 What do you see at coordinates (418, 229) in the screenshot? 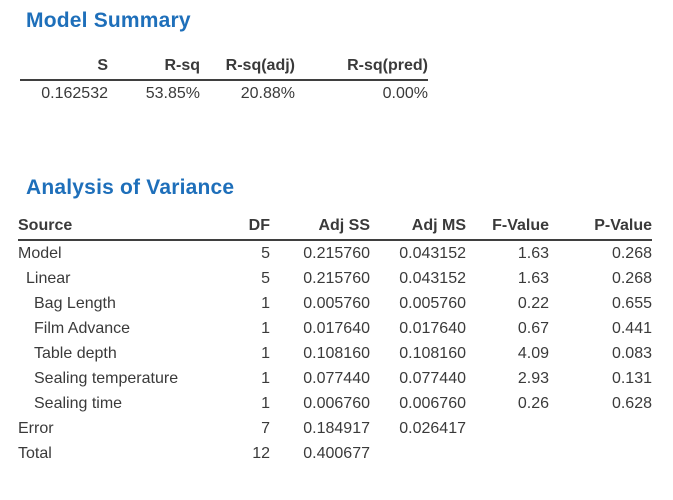
I see `col-header-adj-ms: Adj MS` at bounding box center [418, 229].